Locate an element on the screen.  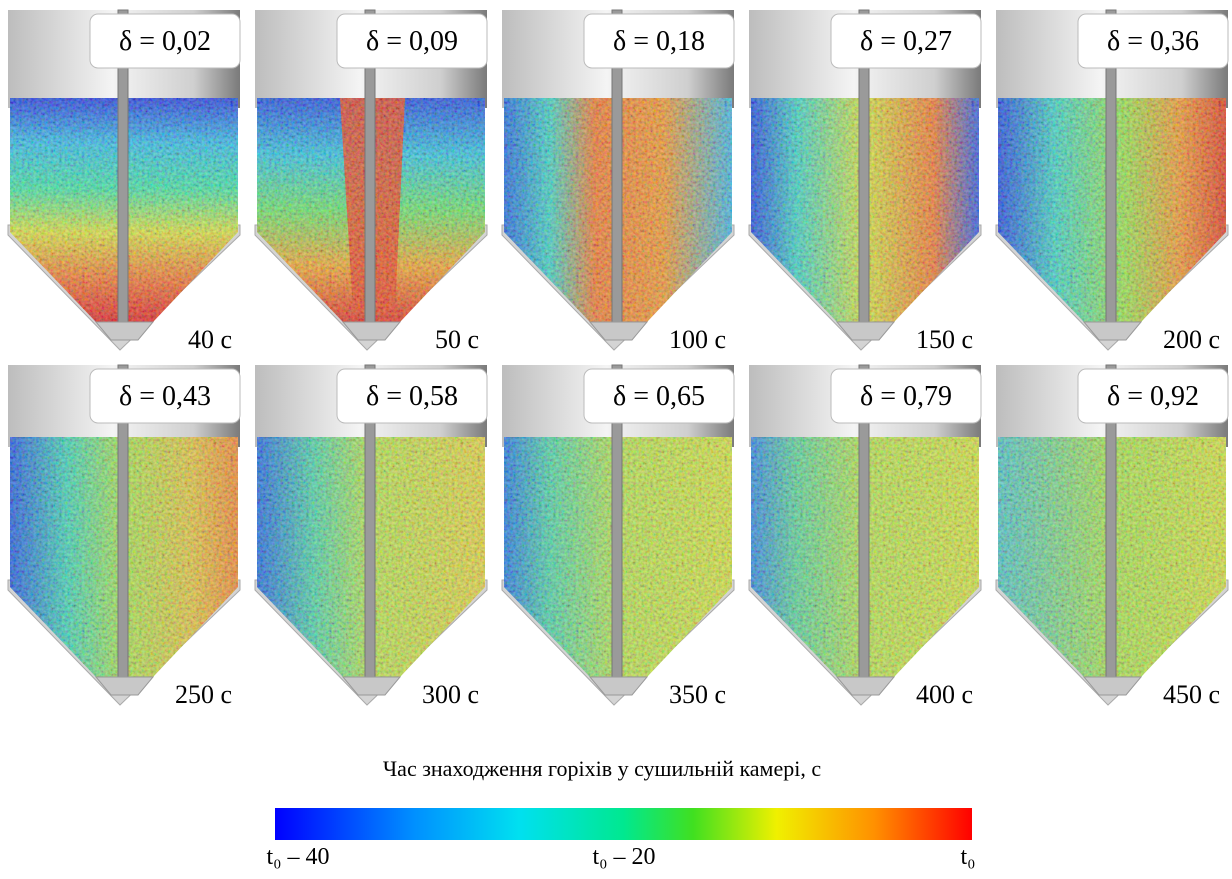
delta-label: δ = 0,79 is located at coordinates (906, 396).